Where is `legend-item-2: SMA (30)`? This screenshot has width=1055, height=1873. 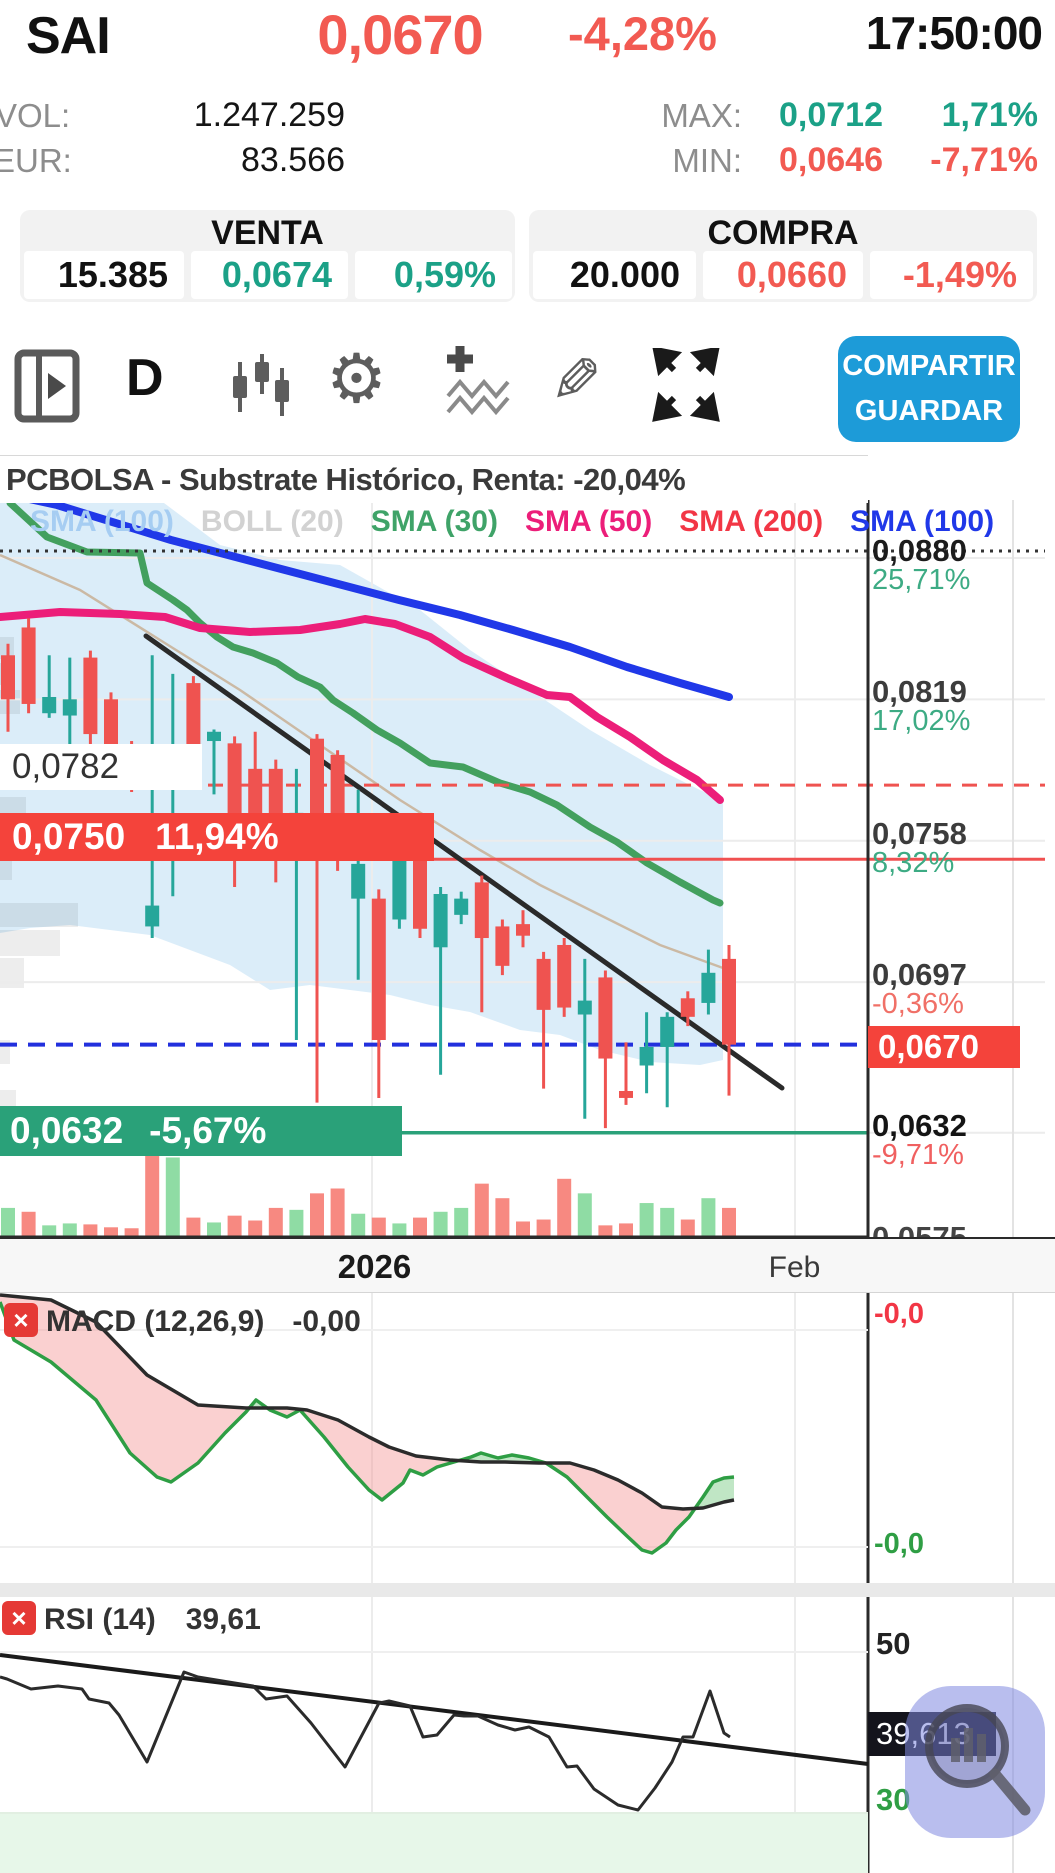
legend-item-2: SMA (30) is located at coordinates (434, 521).